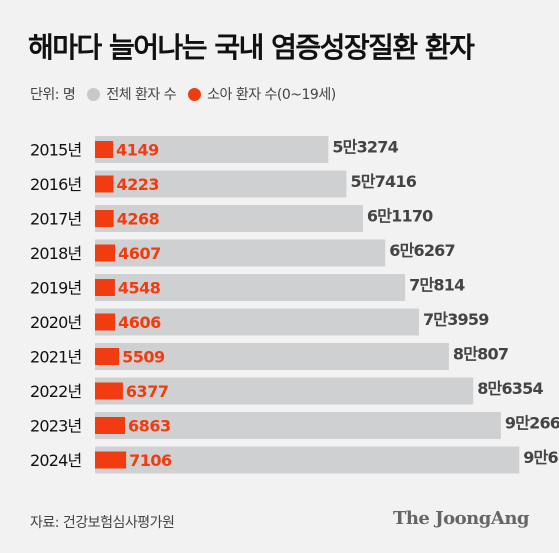 Image resolution: width=559 pixels, height=553 pixels. What do you see at coordinates (94, 94) in the screenshot?
I see `legend-dot-total` at bounding box center [94, 94].